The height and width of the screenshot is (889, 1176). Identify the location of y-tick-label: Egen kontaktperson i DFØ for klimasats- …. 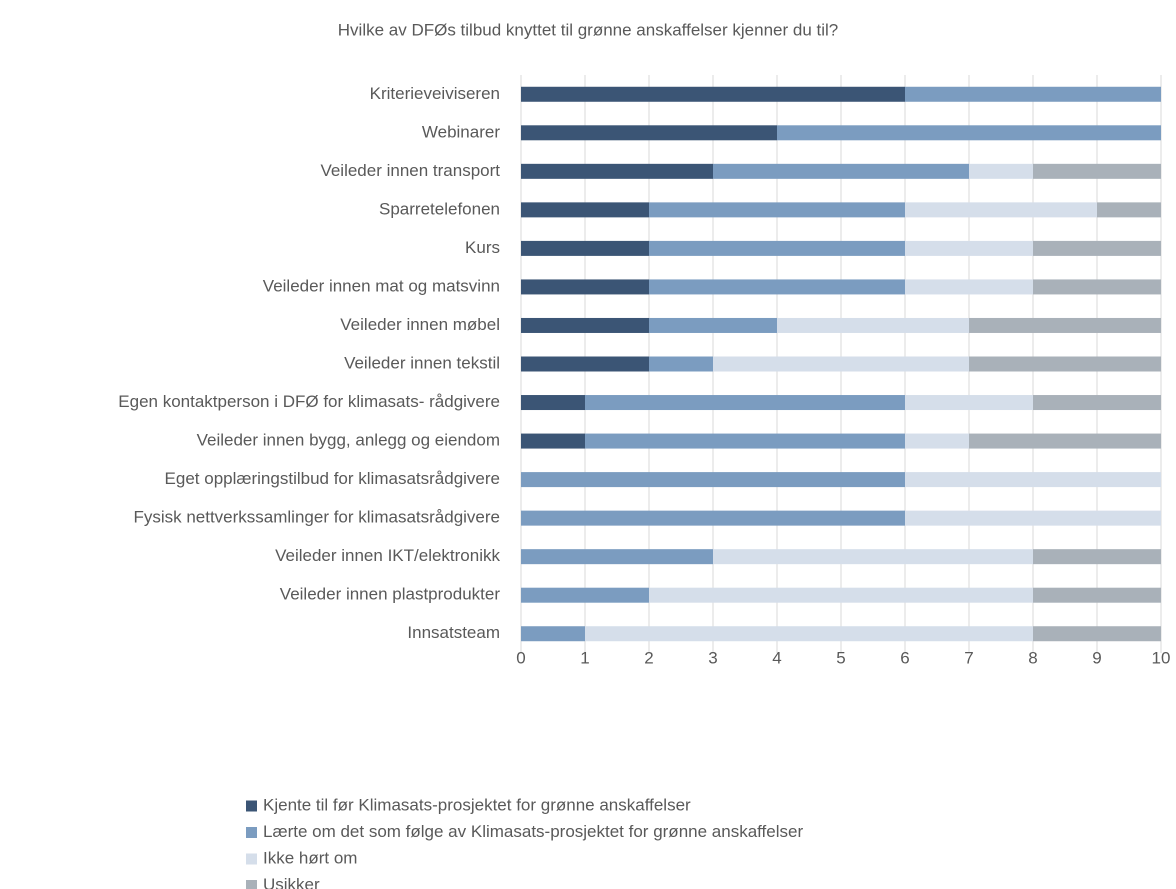
(309, 401).